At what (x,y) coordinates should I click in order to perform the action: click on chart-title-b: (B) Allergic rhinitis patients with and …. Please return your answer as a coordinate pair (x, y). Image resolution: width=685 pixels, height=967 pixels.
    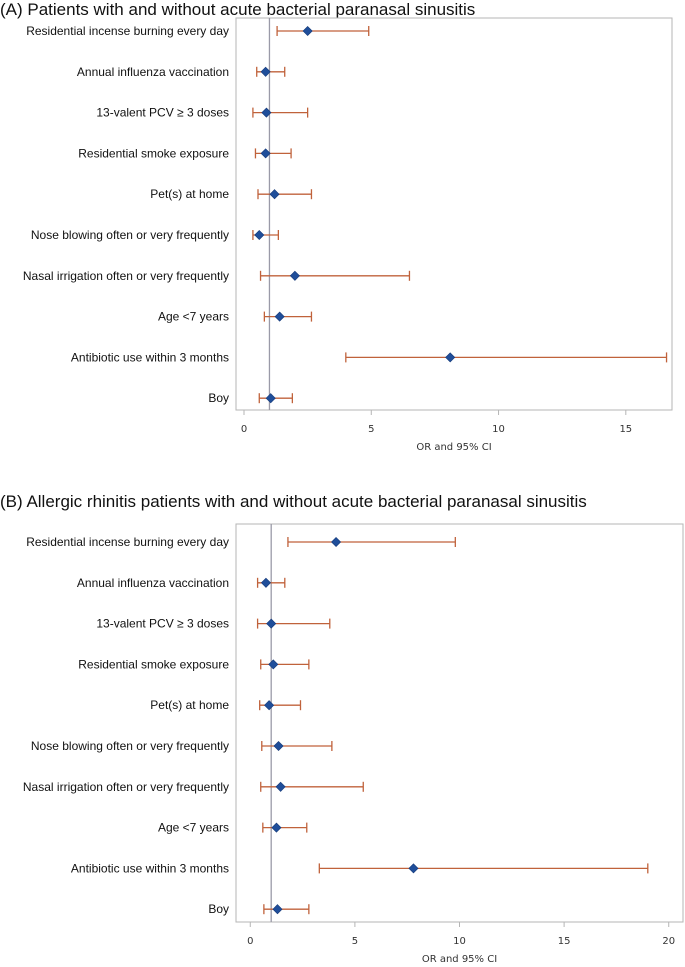
    Looking at the image, I should click on (293, 501).